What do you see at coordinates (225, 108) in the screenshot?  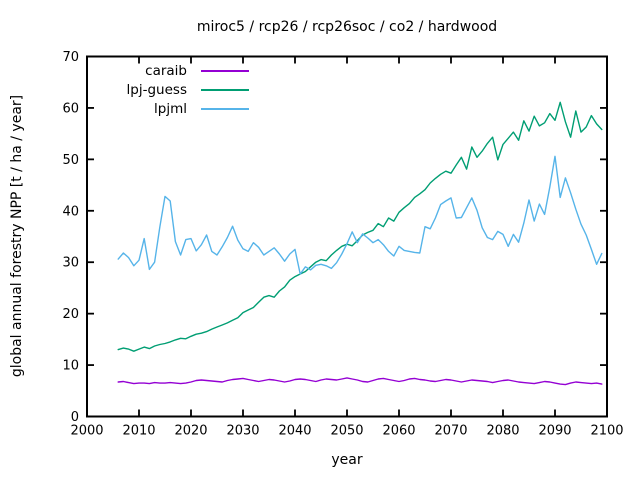 I see `legend-line-sample-lpjml` at bounding box center [225, 108].